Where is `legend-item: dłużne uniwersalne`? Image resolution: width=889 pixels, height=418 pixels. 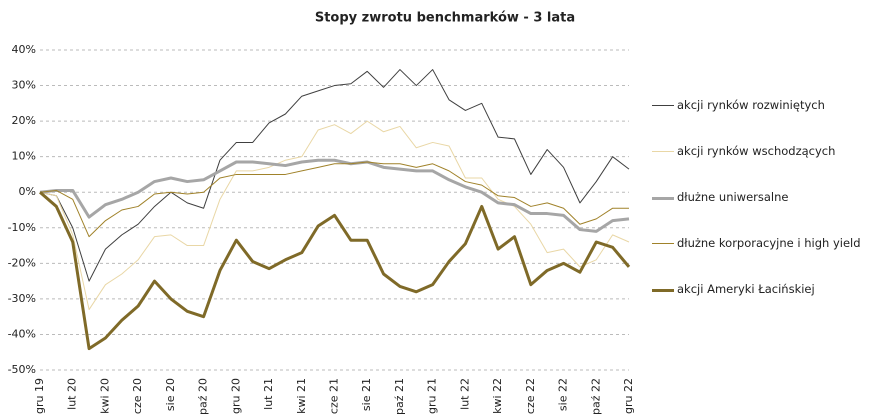
legend-item: dłużne uniwersalne is located at coordinates (770, 213).